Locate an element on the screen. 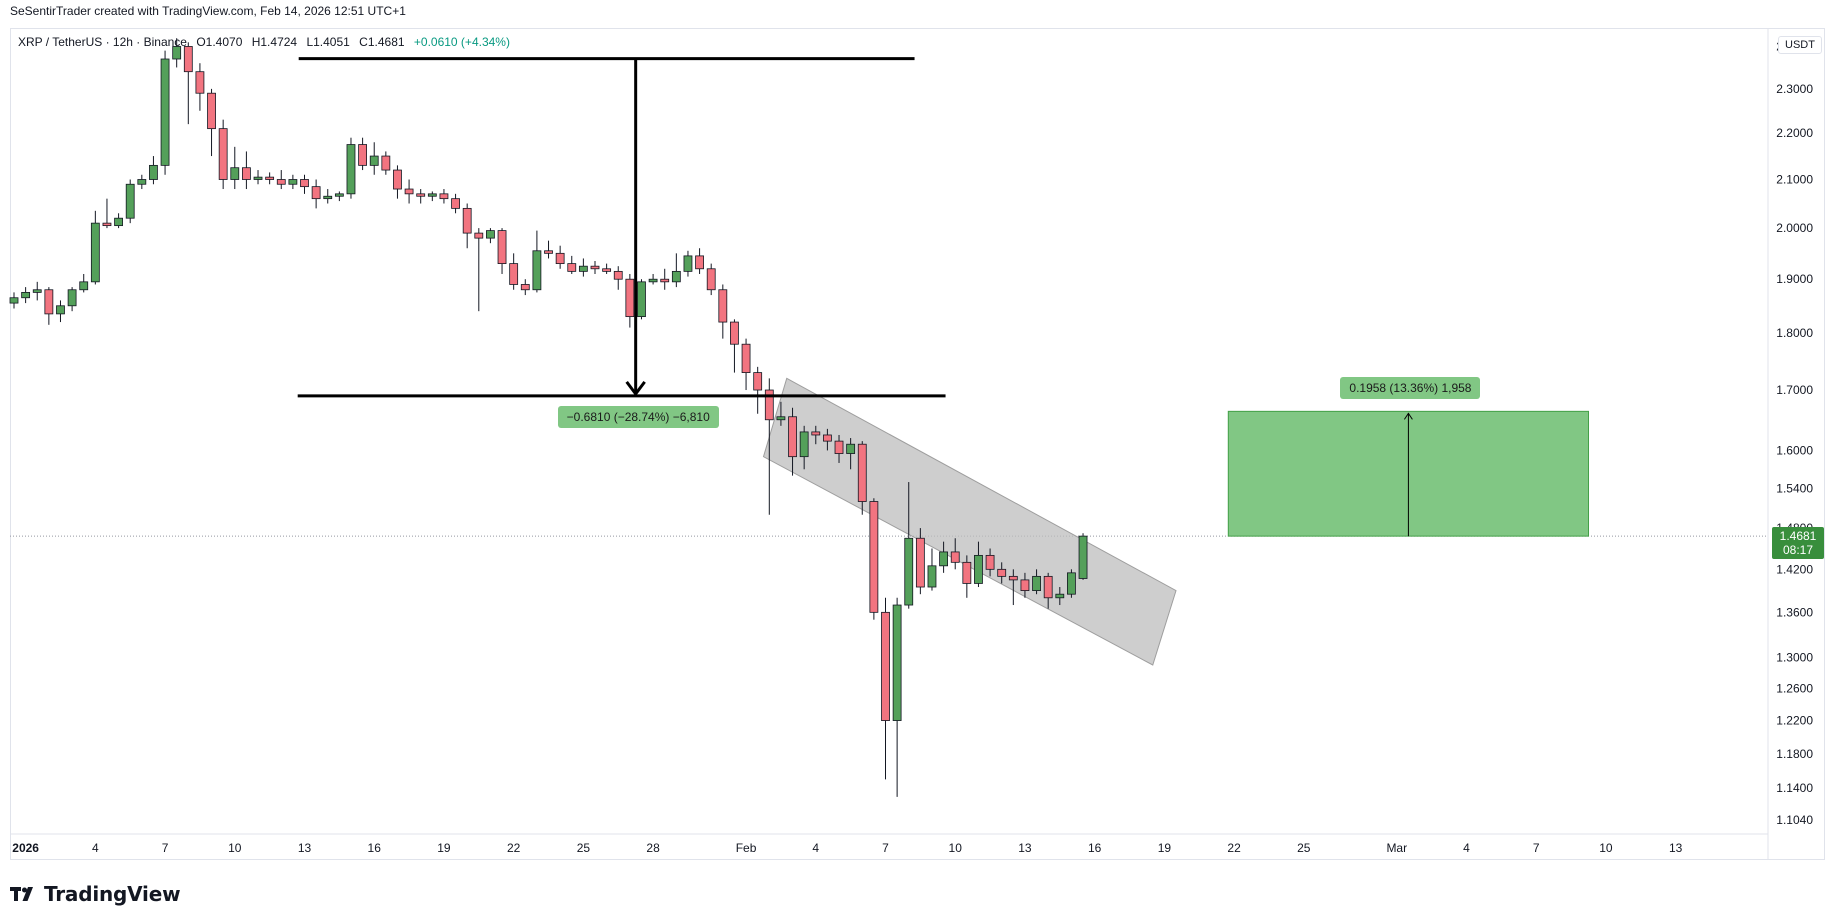 The width and height of the screenshot is (1835, 921). ohlc-close: C1.4681 is located at coordinates (382, 42).